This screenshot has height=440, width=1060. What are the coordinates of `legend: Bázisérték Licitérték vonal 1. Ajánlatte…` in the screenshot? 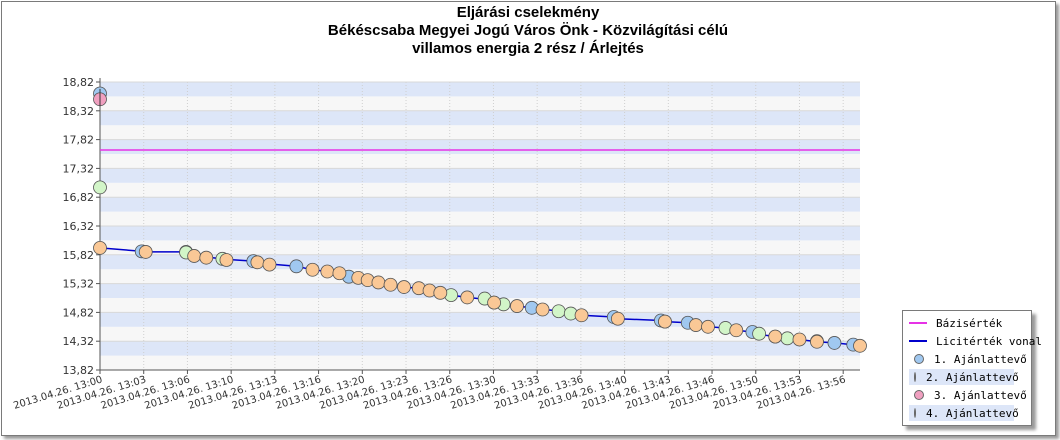 It's located at (972, 368).